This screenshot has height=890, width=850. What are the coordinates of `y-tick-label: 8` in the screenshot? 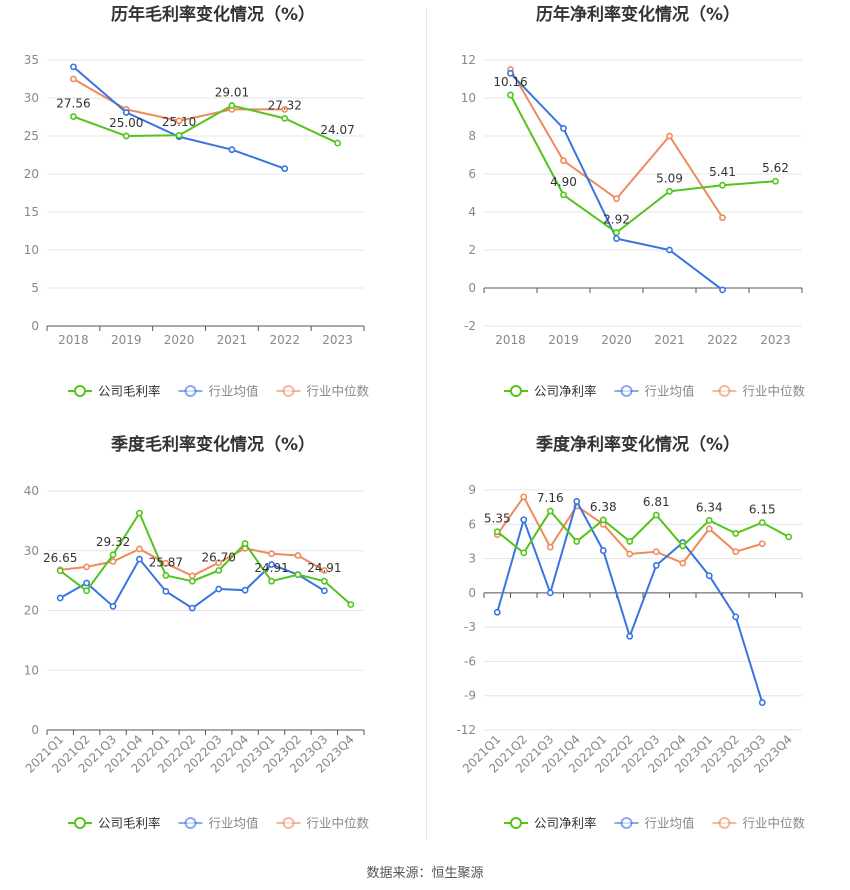 It's located at (472, 136).